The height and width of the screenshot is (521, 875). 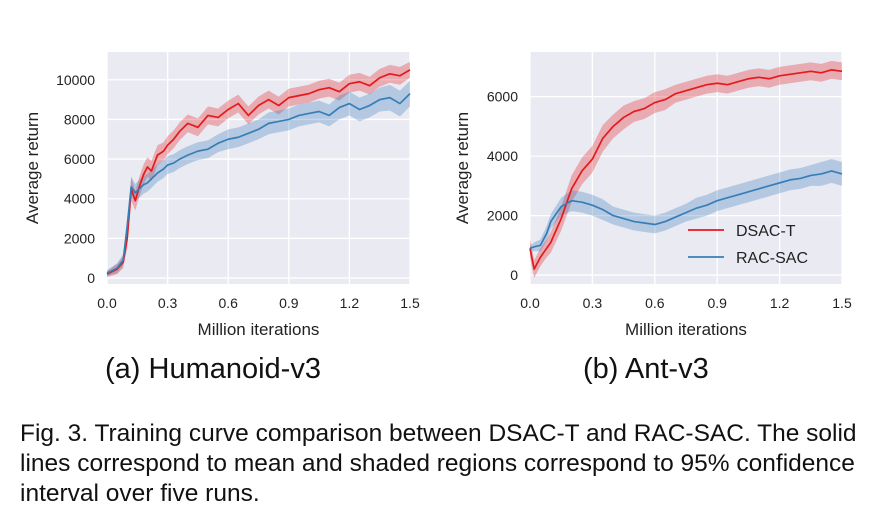 What do you see at coordinates (213, 369) in the screenshot?
I see `subcaption-humanoid: (a) Humanoid-v3` at bounding box center [213, 369].